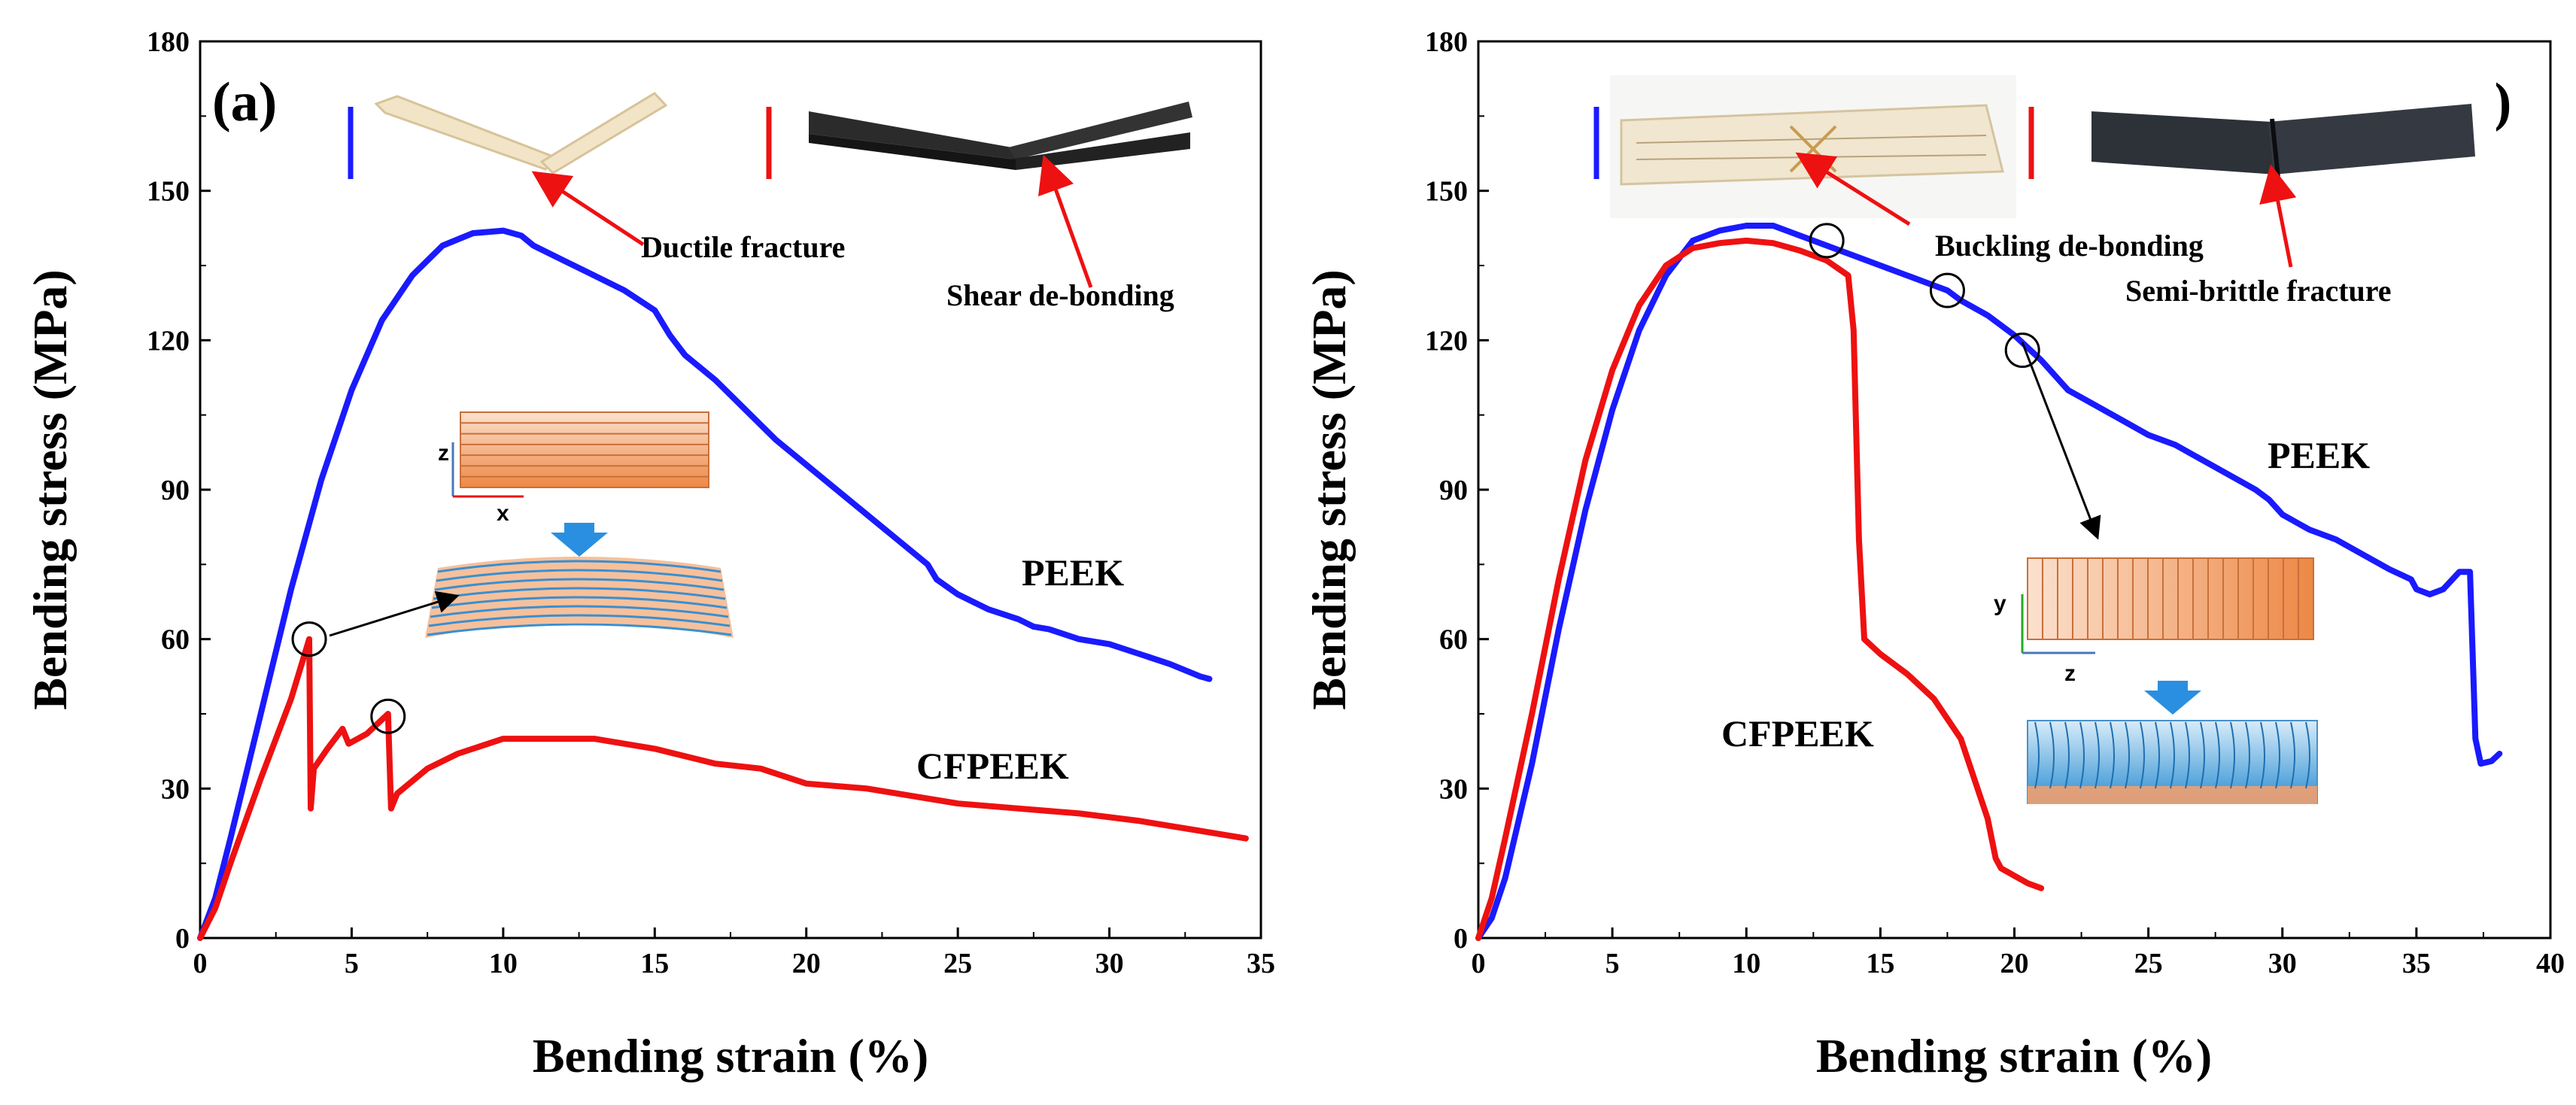  What do you see at coordinates (176, 640) in the screenshot?
I see `y-tick-label-a: 60` at bounding box center [176, 640].